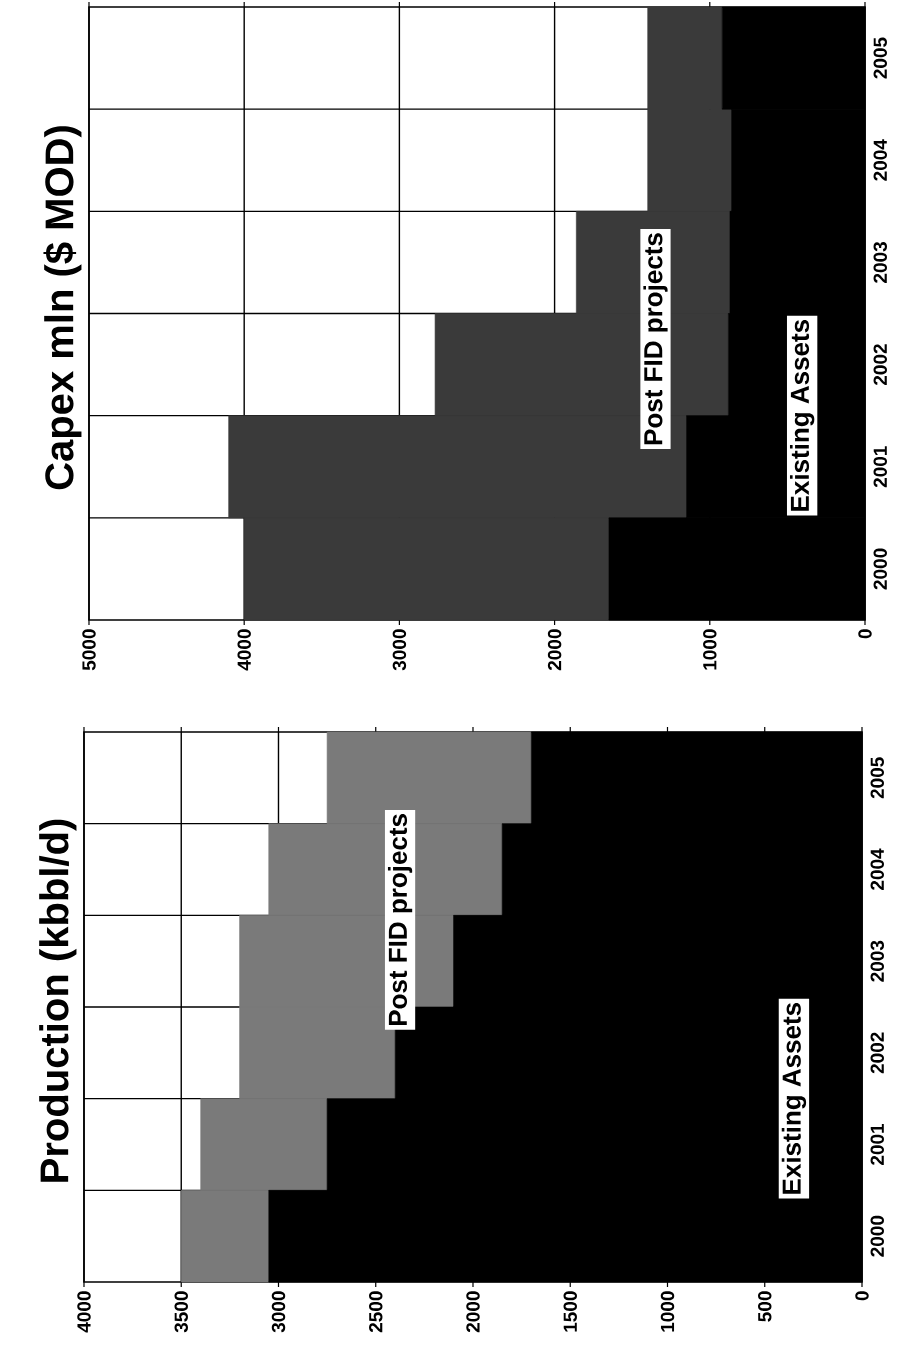 The image size is (916, 1354). I want to click on x-tick-label: 3500, so click(181, 1312).